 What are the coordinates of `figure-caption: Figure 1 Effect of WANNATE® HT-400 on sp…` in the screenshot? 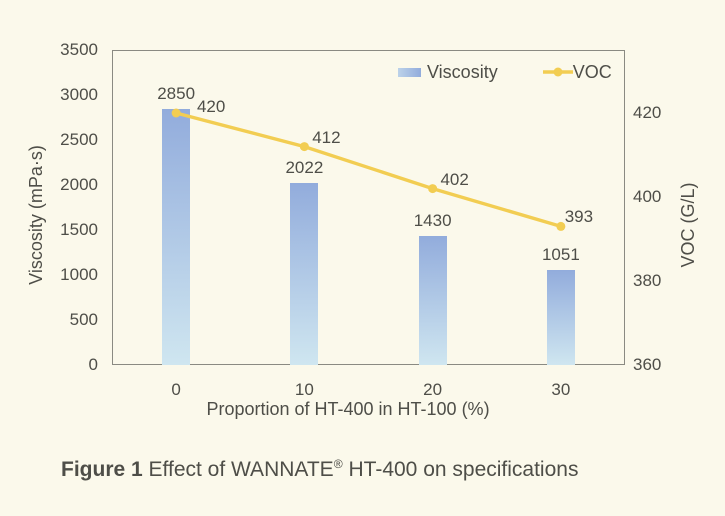 It's located at (371, 467).